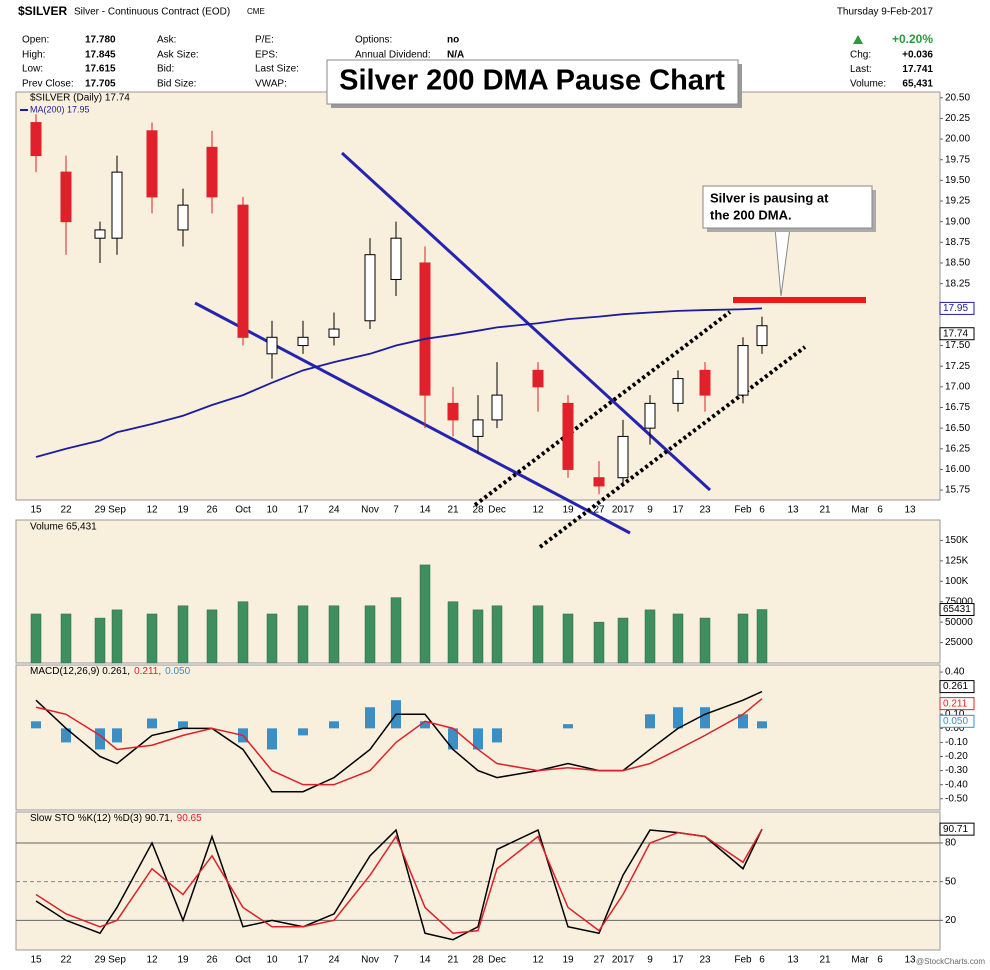  I want to click on y-tick-label: 15.75, so click(957, 490).